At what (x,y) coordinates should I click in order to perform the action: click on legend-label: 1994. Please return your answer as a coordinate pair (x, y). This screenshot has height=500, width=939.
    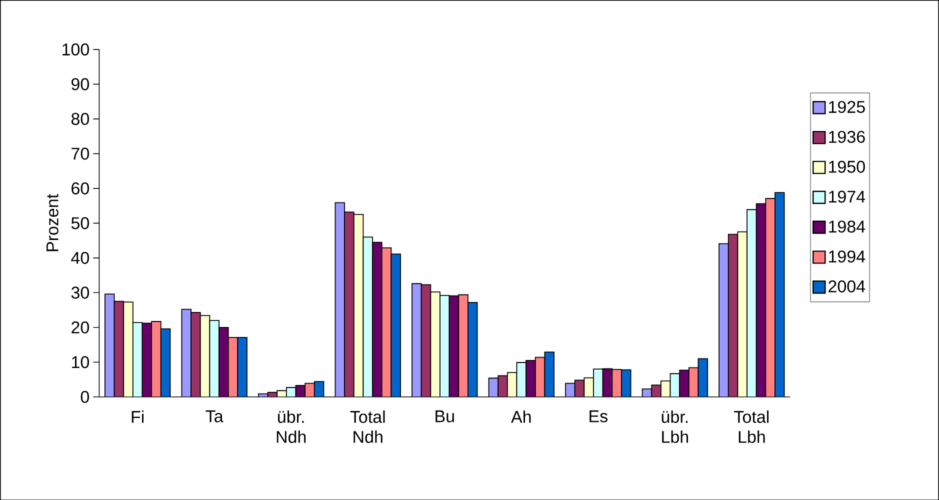
    Looking at the image, I should click on (847, 256).